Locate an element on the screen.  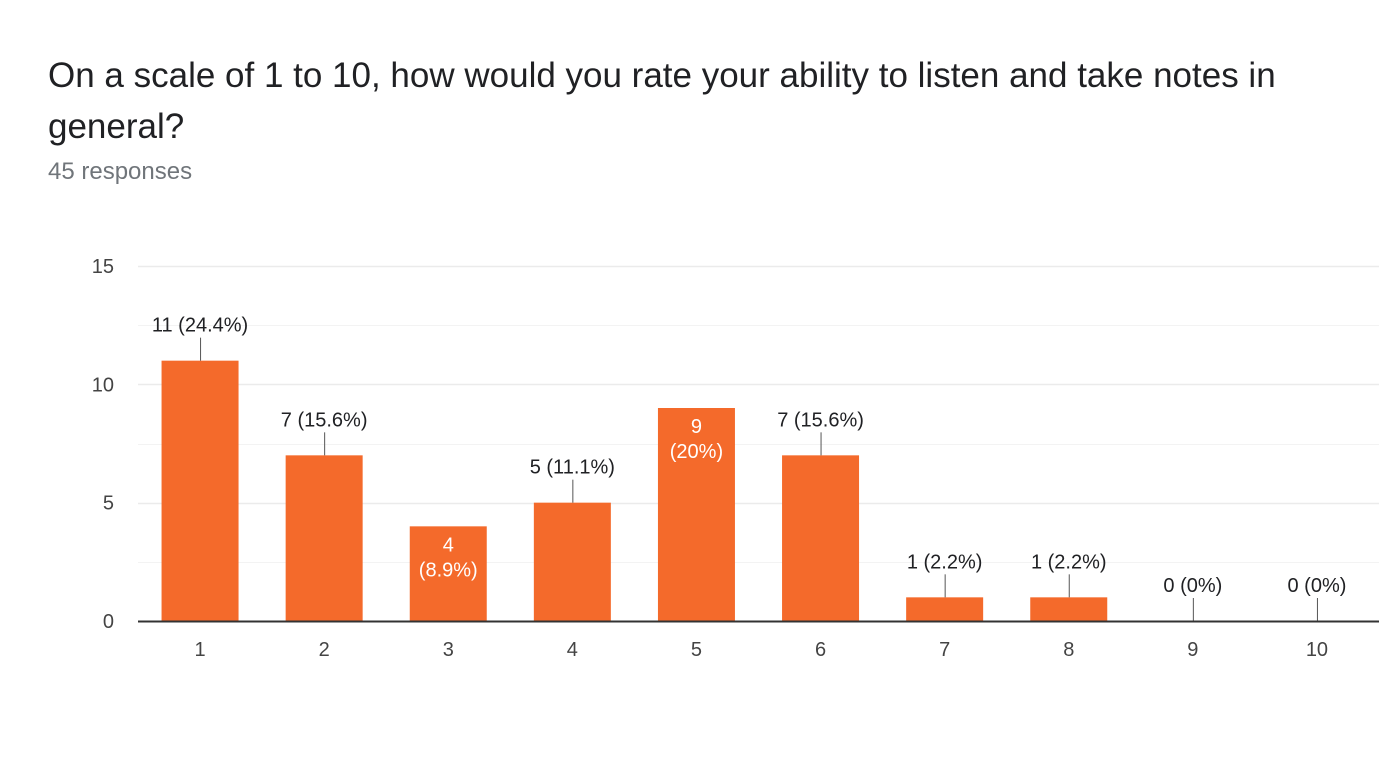
data-label: 11 (24.4%) is located at coordinates (200, 326).